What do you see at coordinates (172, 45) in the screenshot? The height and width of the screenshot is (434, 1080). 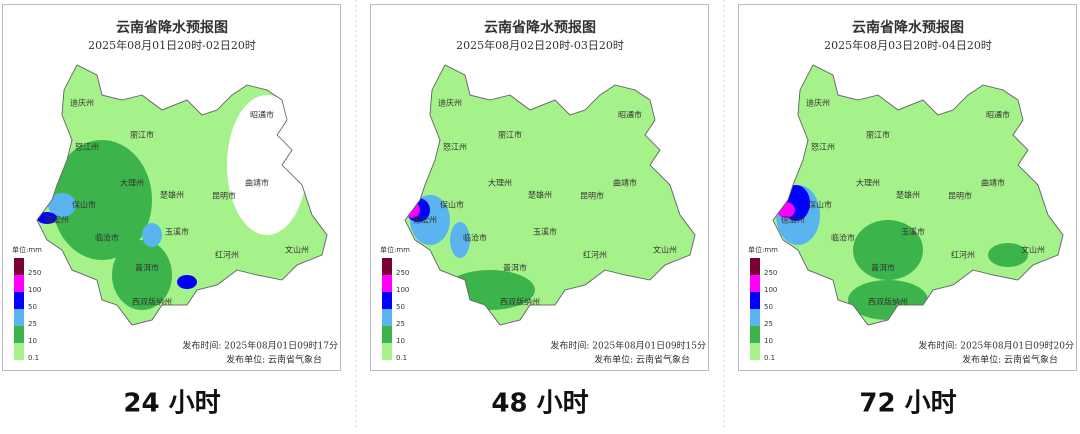 I see `map-subtitle: 2025年08月01日20时-02日20时` at bounding box center [172, 45].